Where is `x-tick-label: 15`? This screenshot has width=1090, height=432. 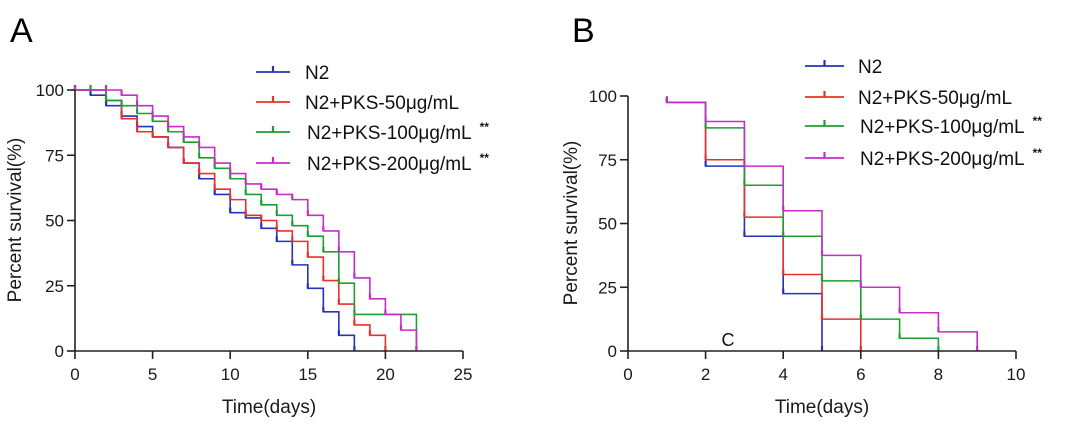 x-tick-label: 15 is located at coordinates (307, 374).